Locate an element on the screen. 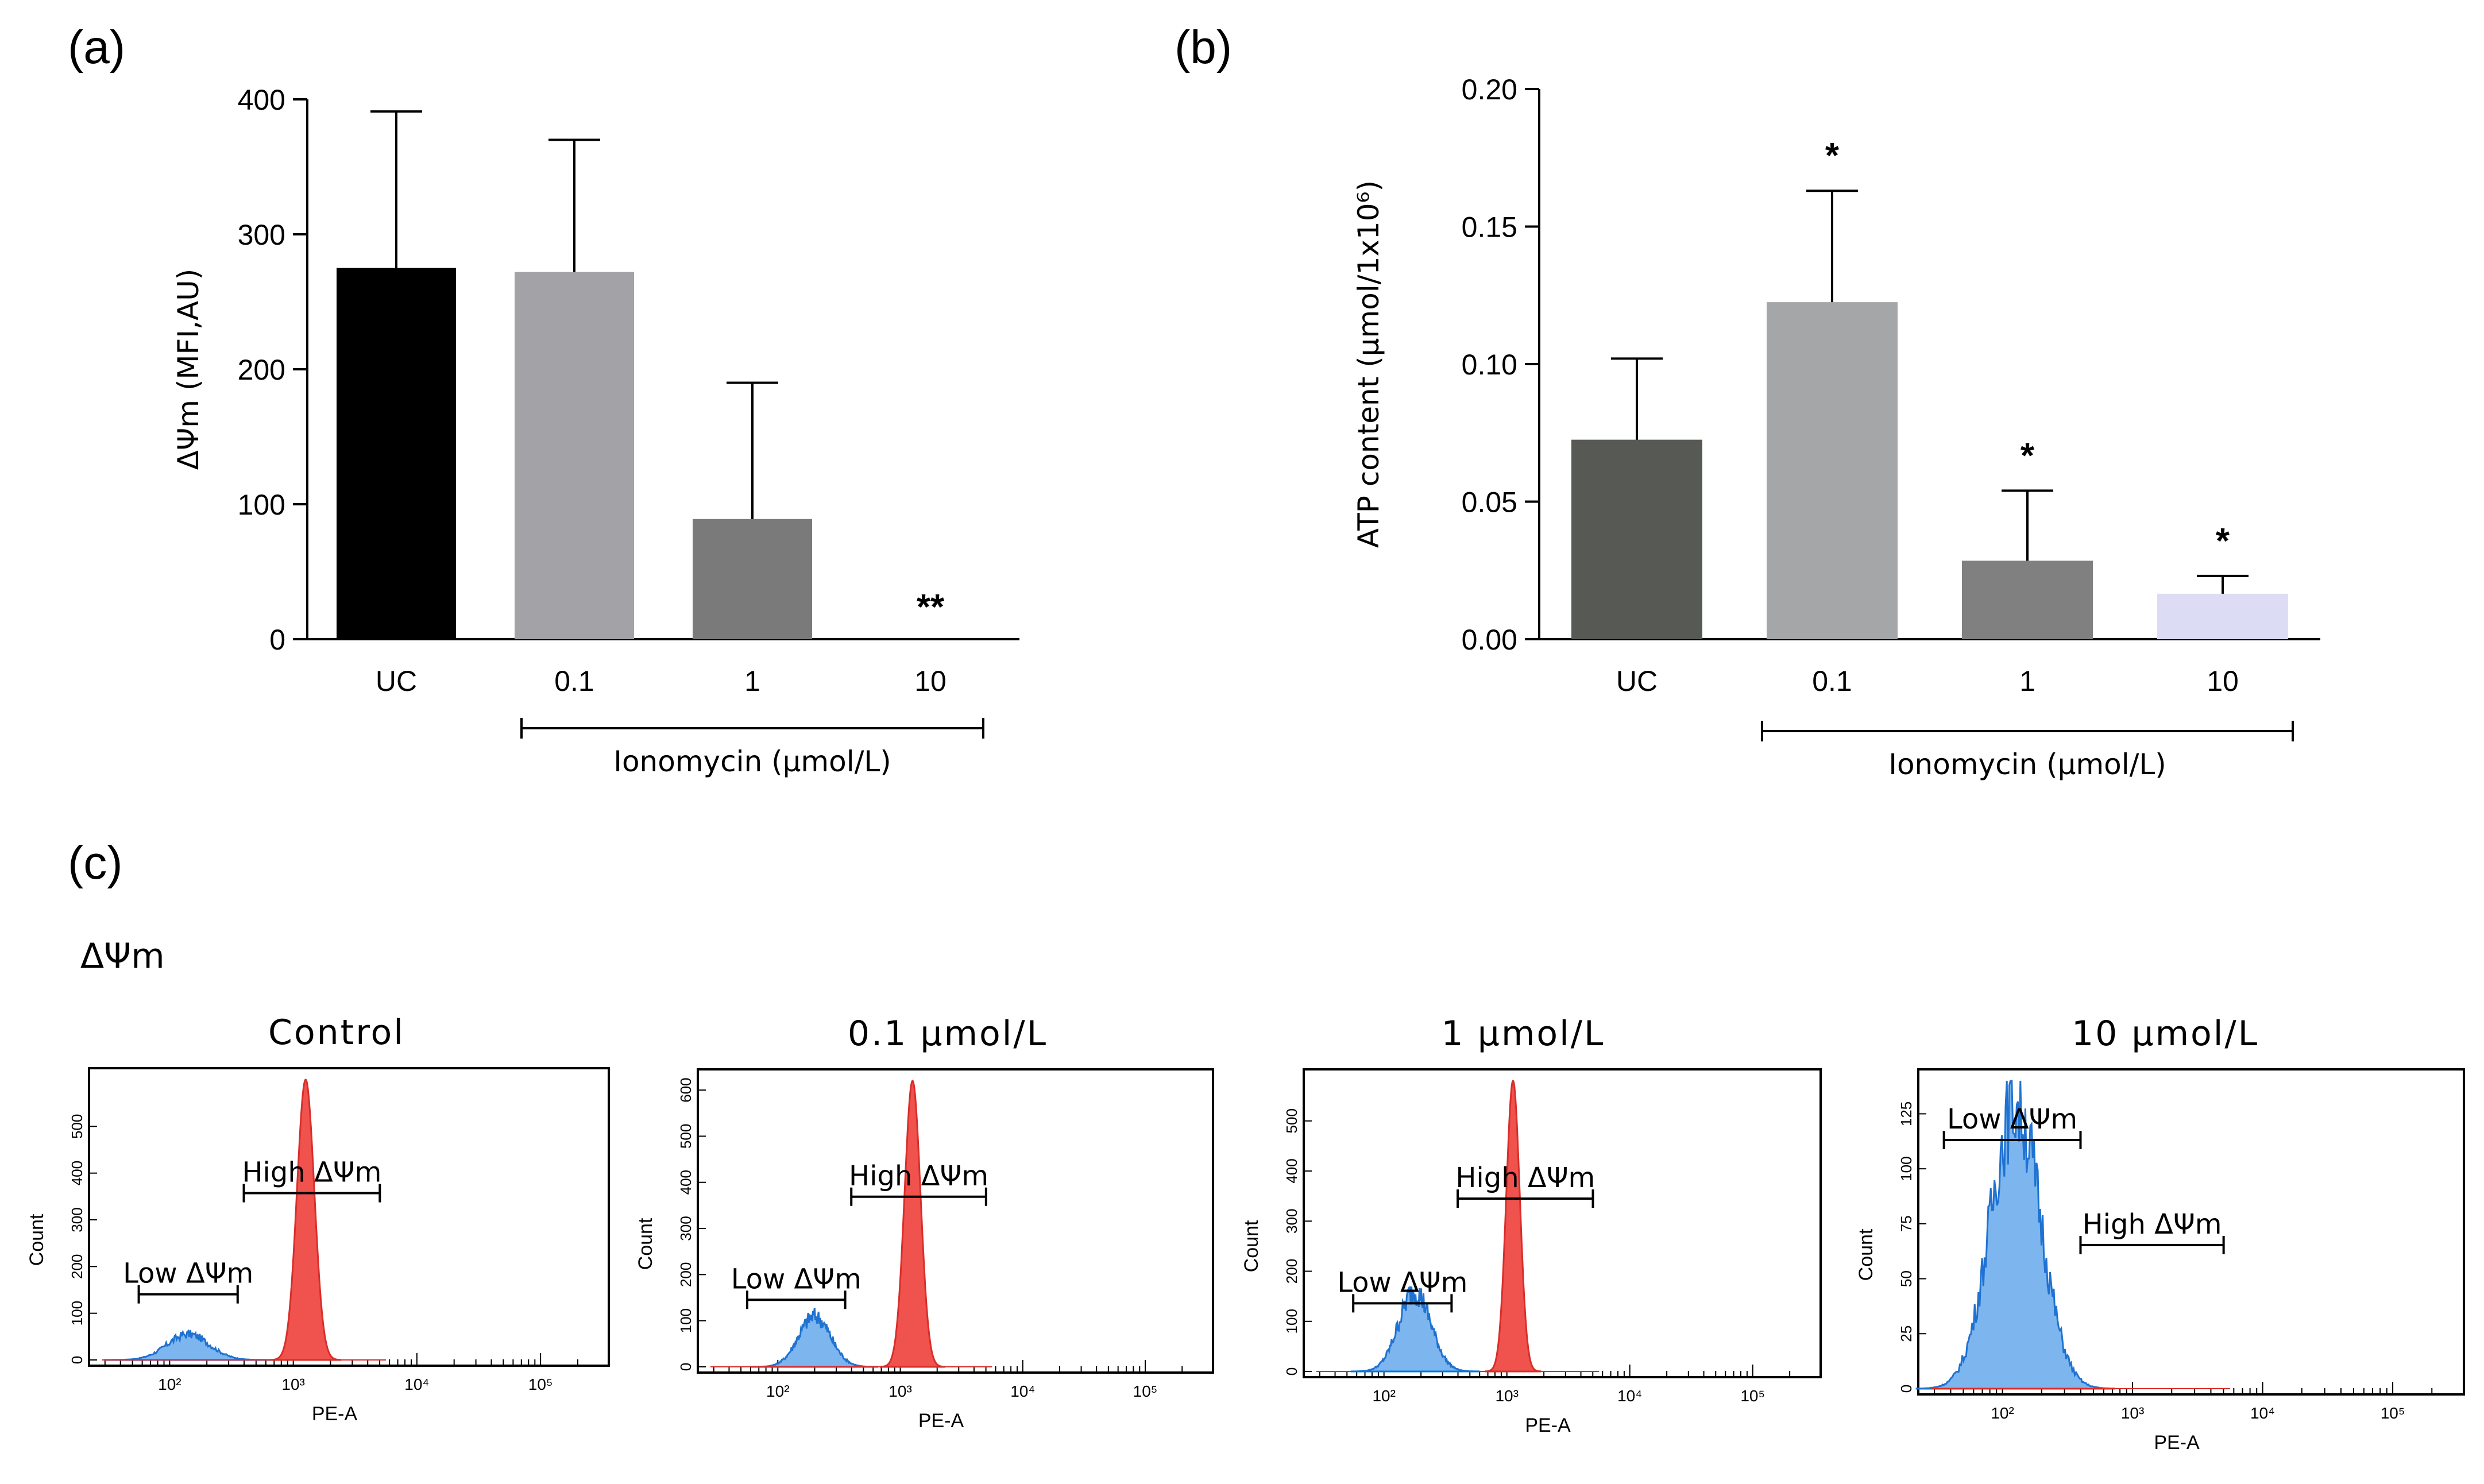  chart-b-ytick-label: 0.20 is located at coordinates (1489, 90).